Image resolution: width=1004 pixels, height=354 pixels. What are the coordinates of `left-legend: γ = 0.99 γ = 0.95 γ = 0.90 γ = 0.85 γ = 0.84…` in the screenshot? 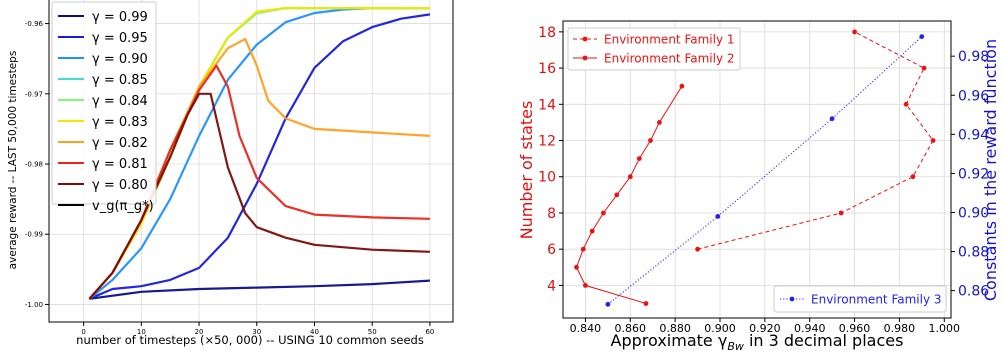 It's located at (104, 107).